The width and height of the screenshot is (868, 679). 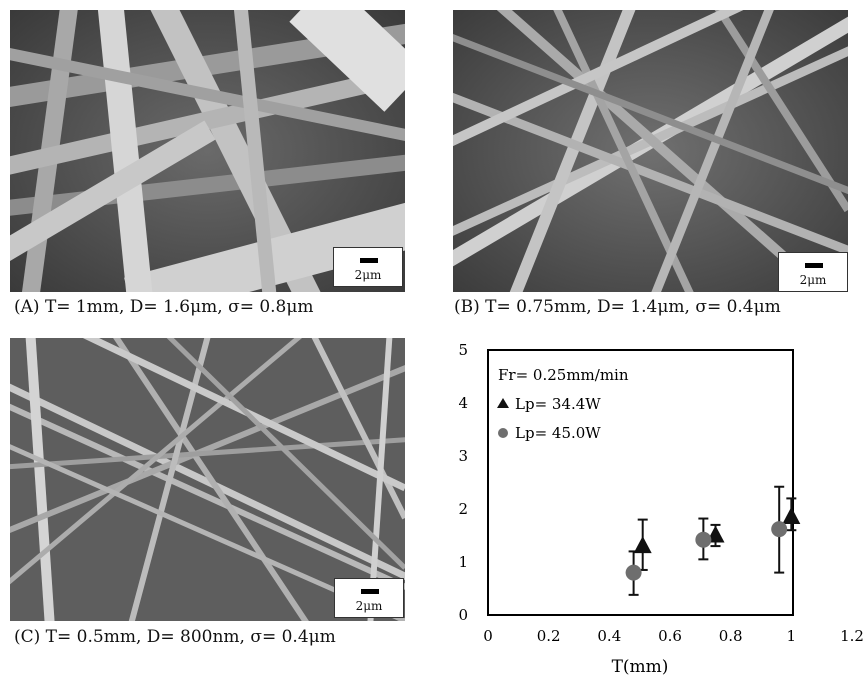 I want to click on y-tick-label: 5, so click(x=463, y=350).